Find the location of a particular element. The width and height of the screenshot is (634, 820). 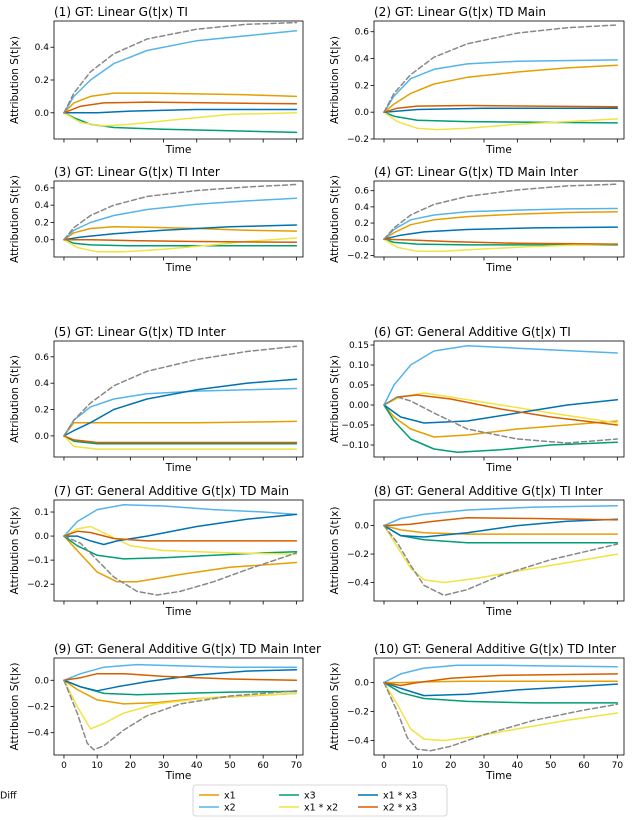

subplot-title: (1) GT: Linear G(t|x) TI is located at coordinates (121, 12).